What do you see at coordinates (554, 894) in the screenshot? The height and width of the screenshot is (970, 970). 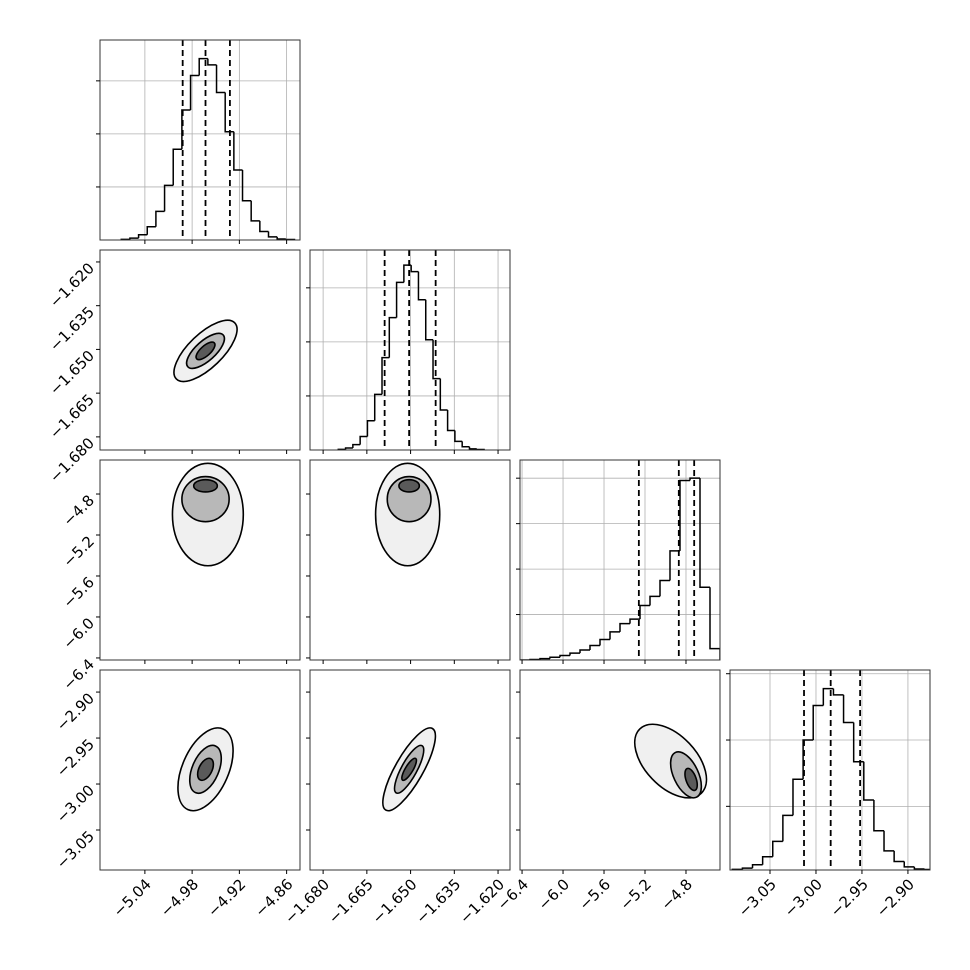 I see `x-tick-label: −6.0` at bounding box center [554, 894].